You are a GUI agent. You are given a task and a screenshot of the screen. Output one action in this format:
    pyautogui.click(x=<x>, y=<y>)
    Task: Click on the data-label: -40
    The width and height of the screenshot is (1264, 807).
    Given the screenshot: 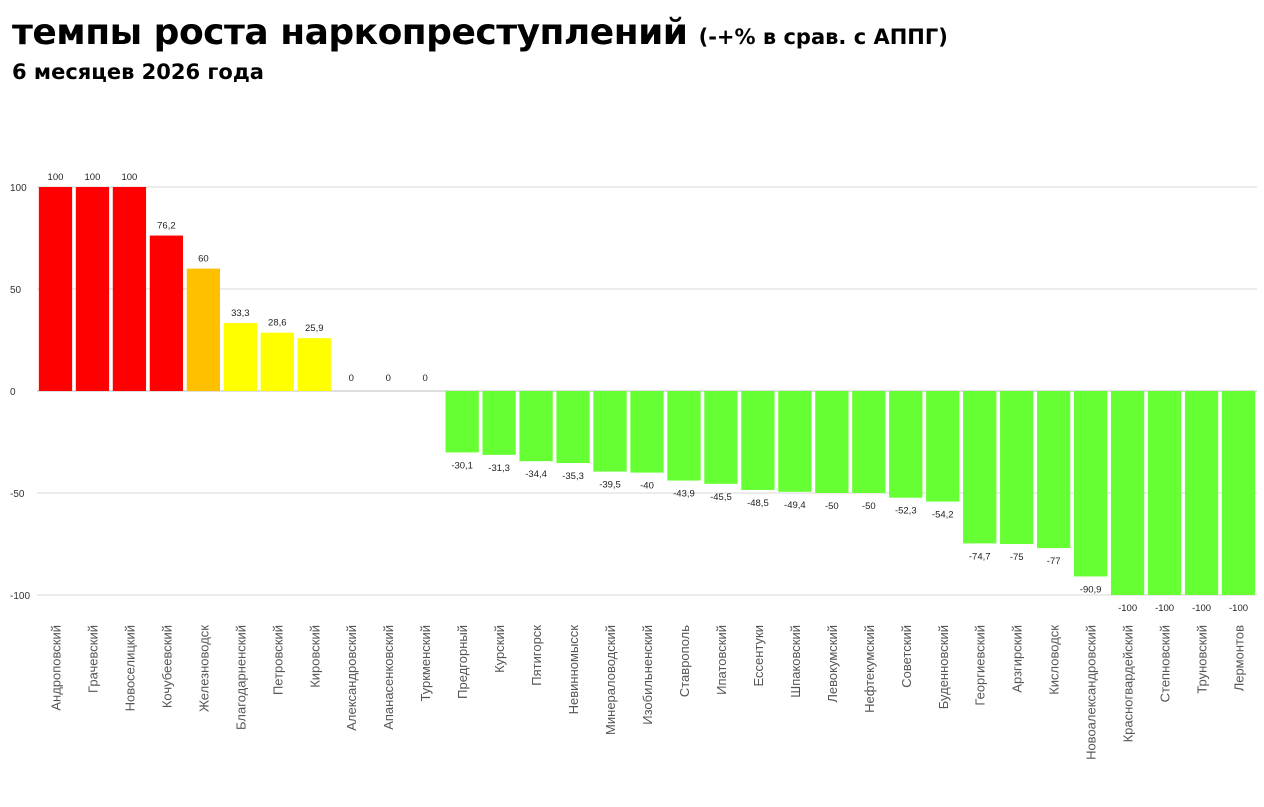 What is the action you would take?
    pyautogui.click(x=647, y=486)
    